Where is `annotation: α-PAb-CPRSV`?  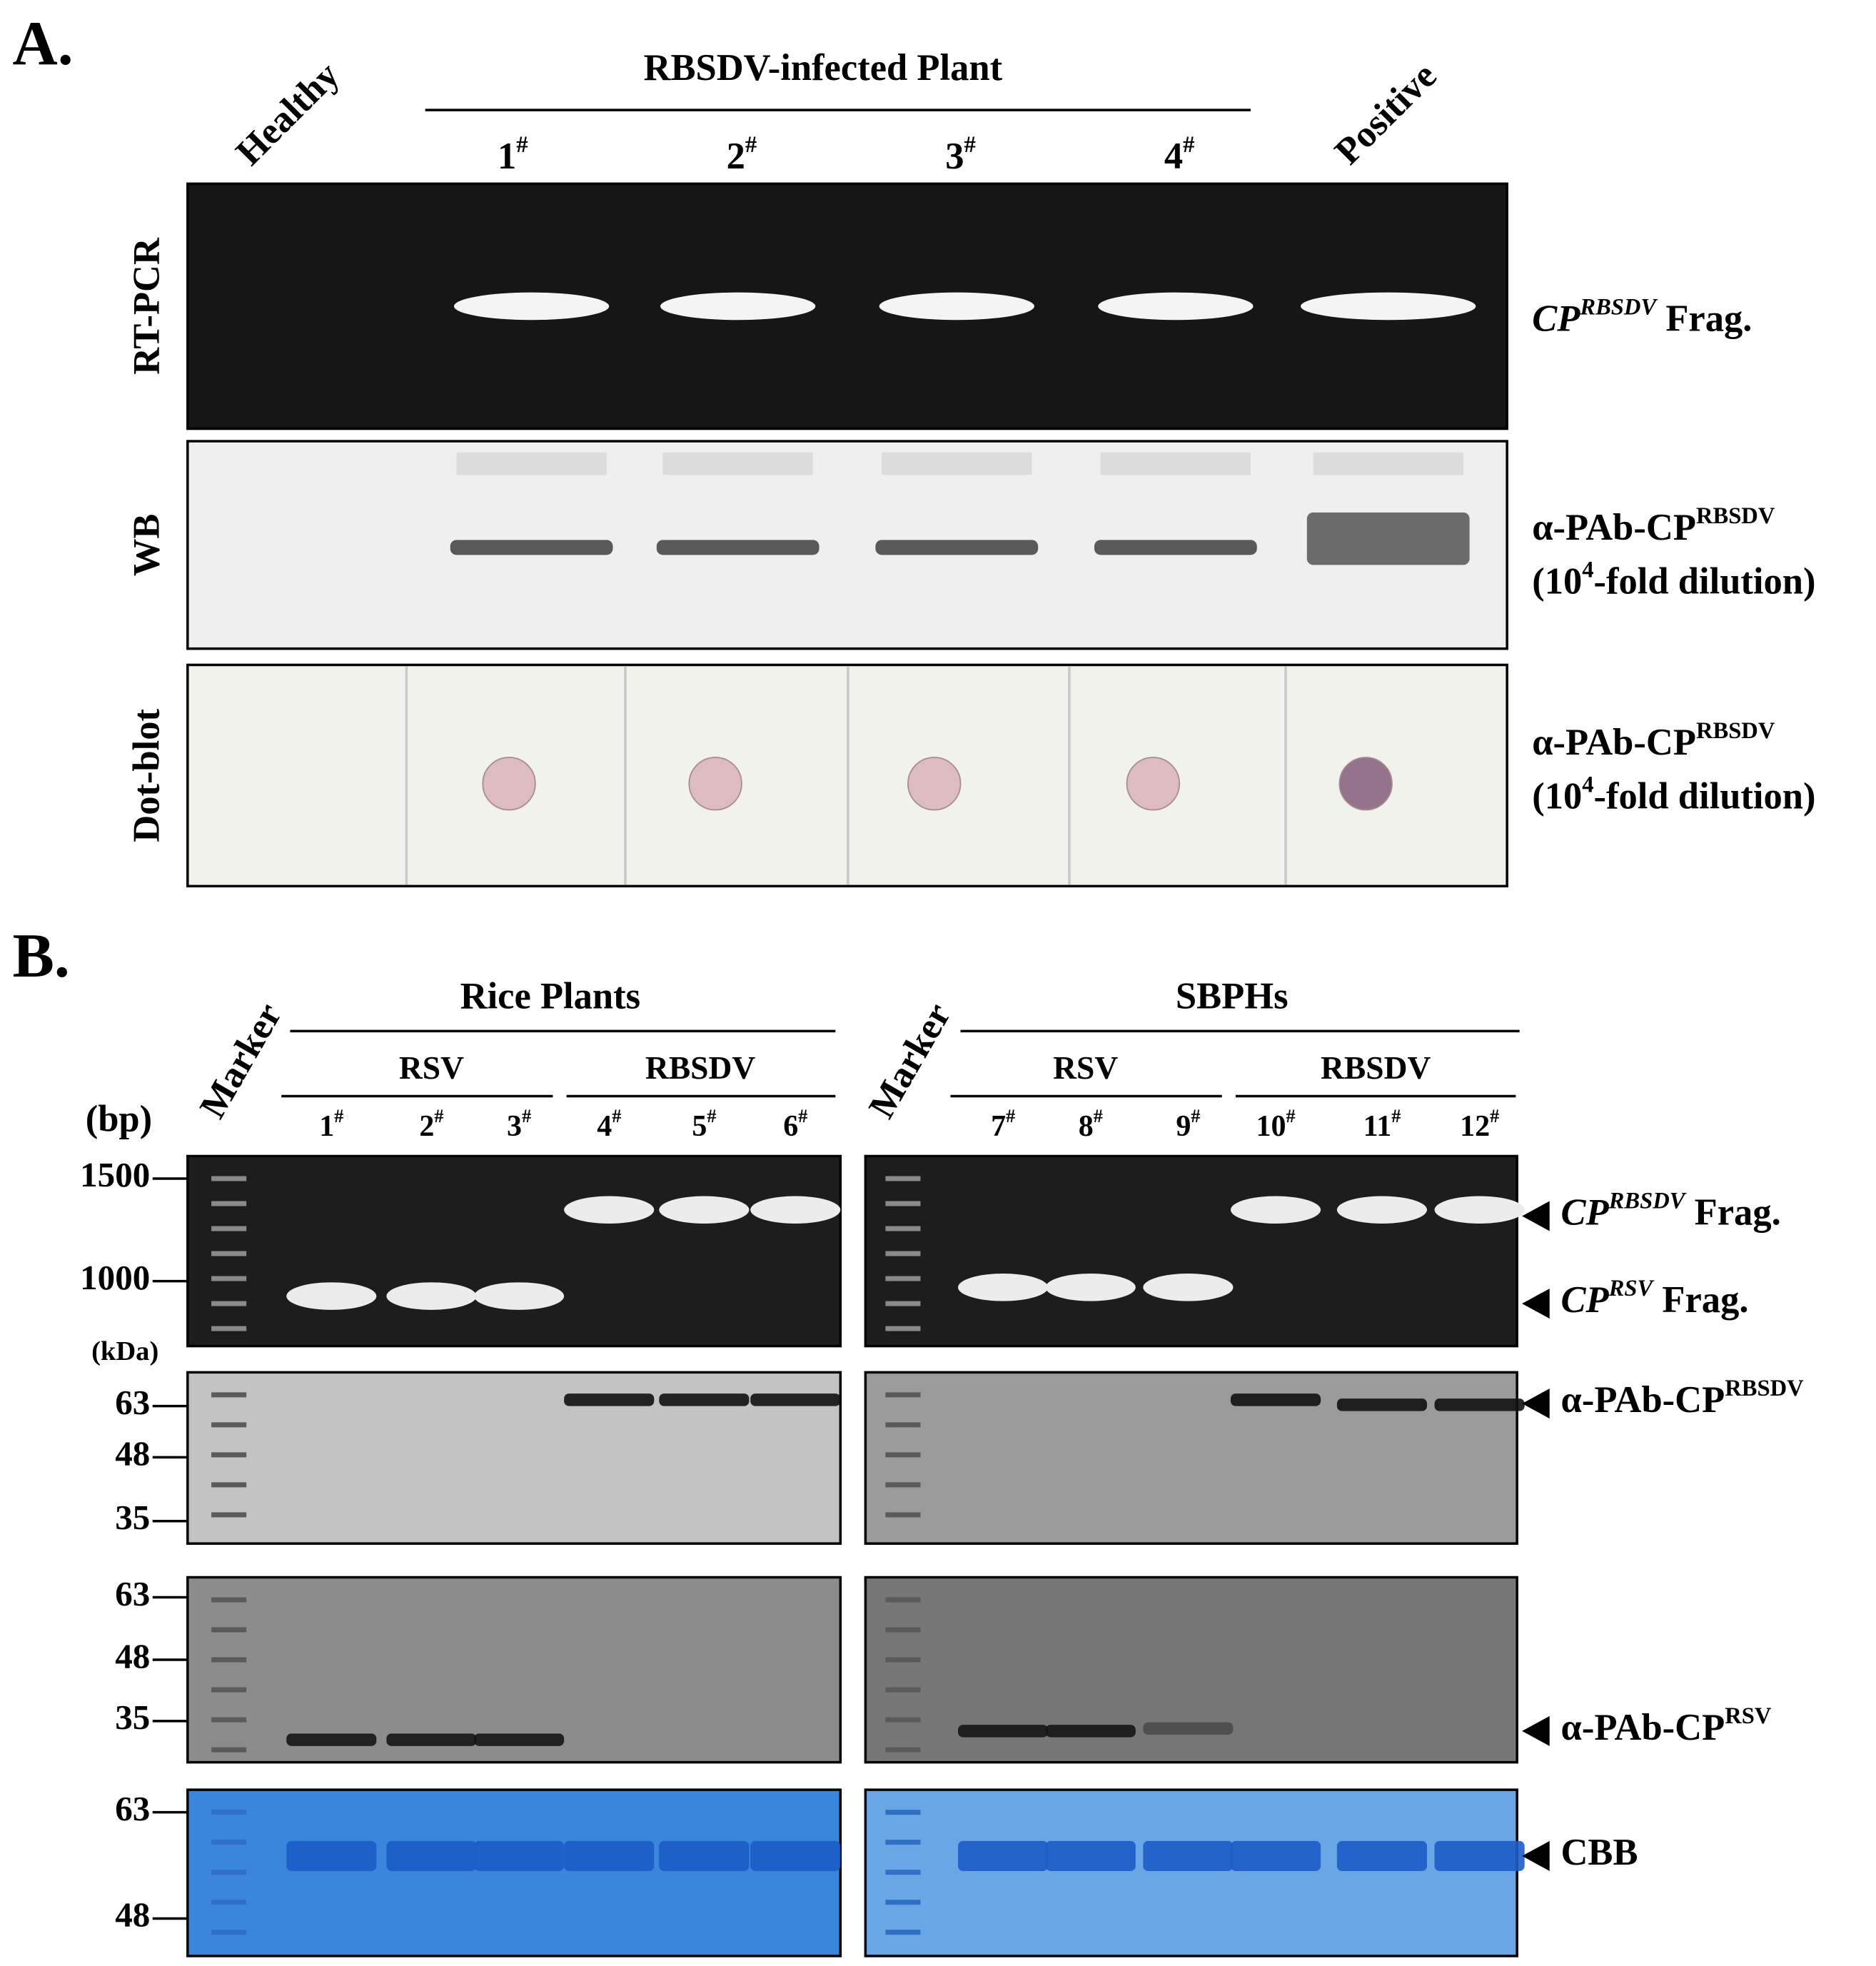 annotation: α-PAb-CPRSV is located at coordinates (1666, 1725).